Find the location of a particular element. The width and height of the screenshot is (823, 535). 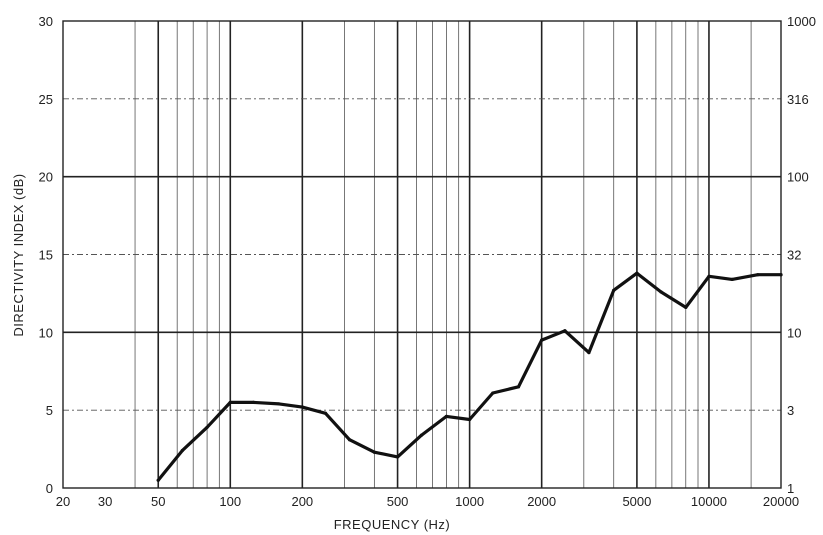

x-tick-label: 20 is located at coordinates (63, 501).